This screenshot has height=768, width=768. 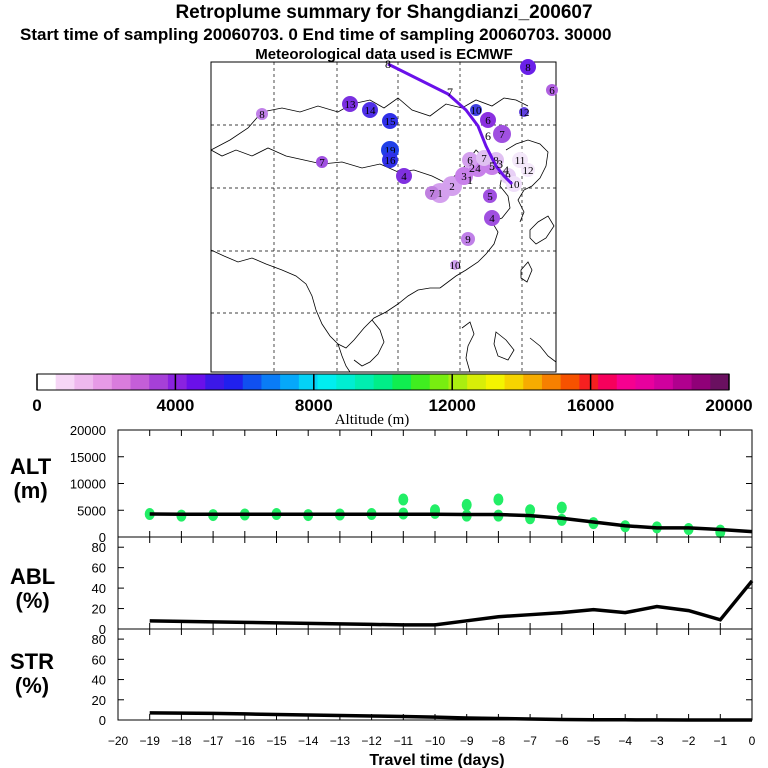 What do you see at coordinates (451, 603) in the screenshot?
I see `series-line` at bounding box center [451, 603].